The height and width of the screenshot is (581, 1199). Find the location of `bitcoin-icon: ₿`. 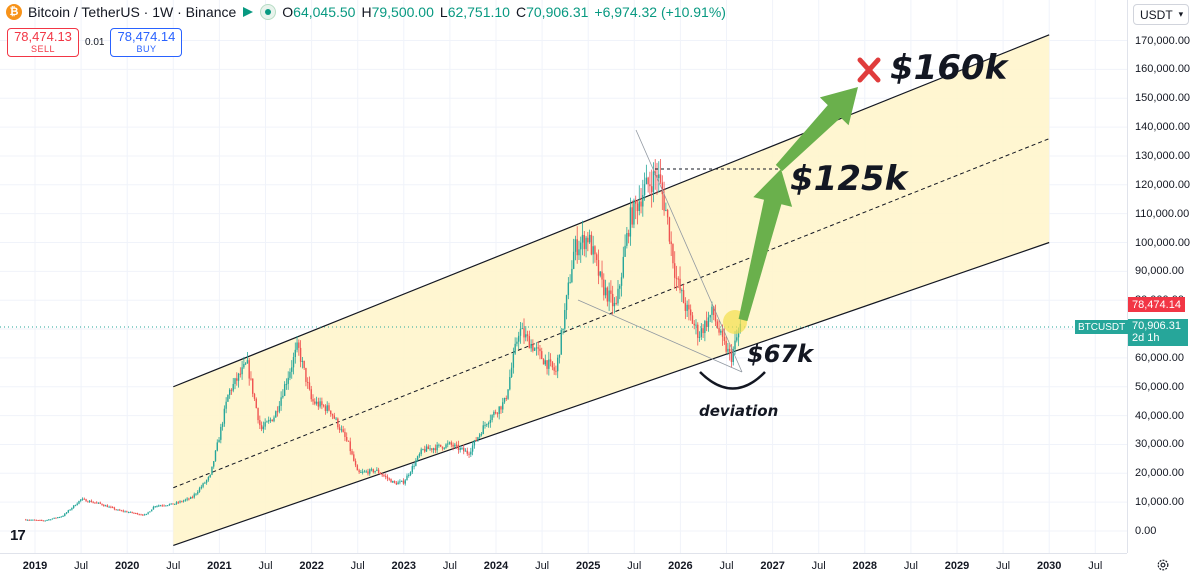

bitcoin-icon: ₿ is located at coordinates (14, 12).